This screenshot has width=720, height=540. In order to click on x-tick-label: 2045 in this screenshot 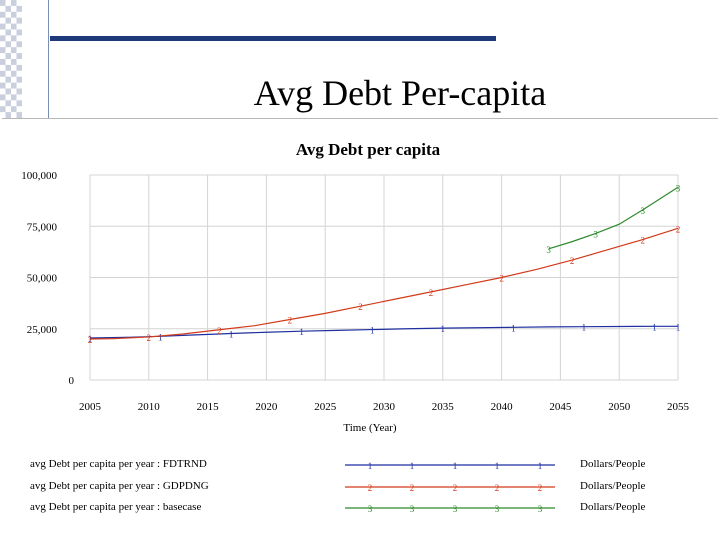, I will do `click(560, 407)`.